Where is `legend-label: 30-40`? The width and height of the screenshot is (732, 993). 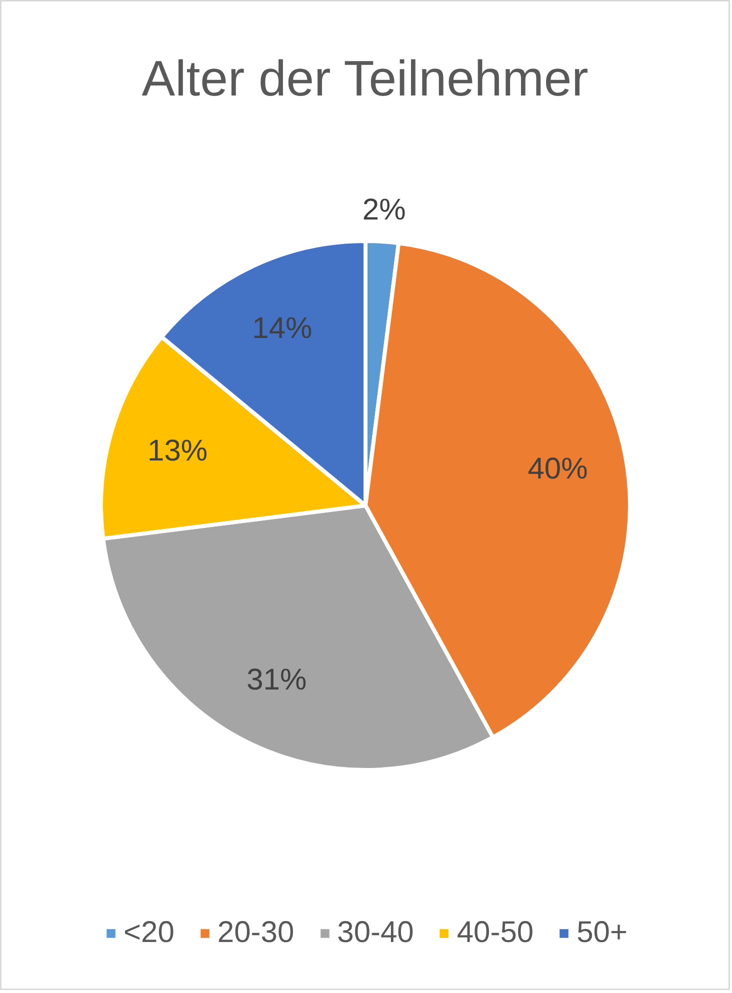
legend-label: 30-40 is located at coordinates (375, 933).